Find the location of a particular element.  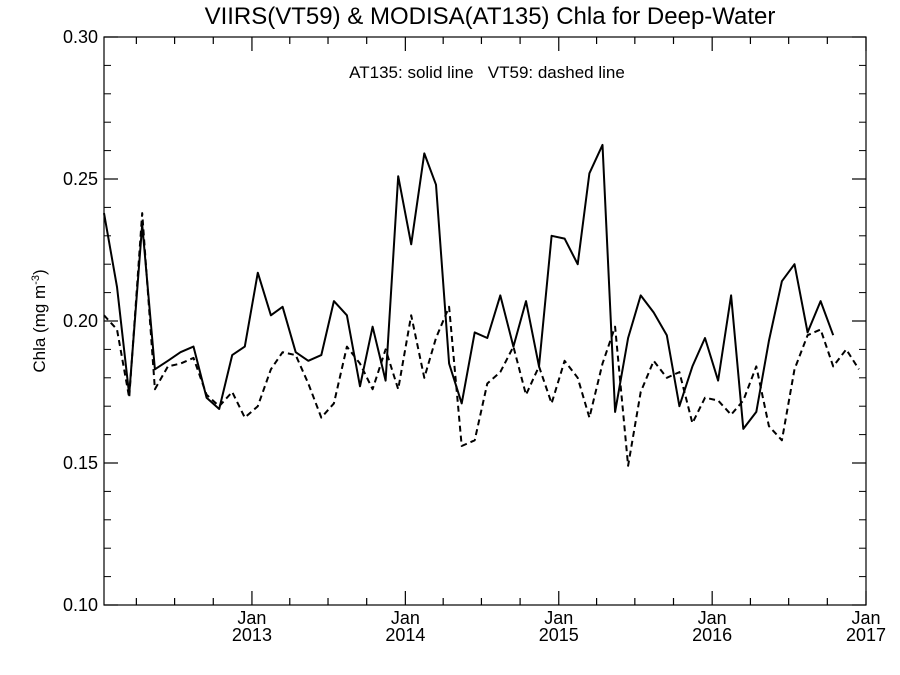

x-tick-year-label: 2016 is located at coordinates (712, 635).